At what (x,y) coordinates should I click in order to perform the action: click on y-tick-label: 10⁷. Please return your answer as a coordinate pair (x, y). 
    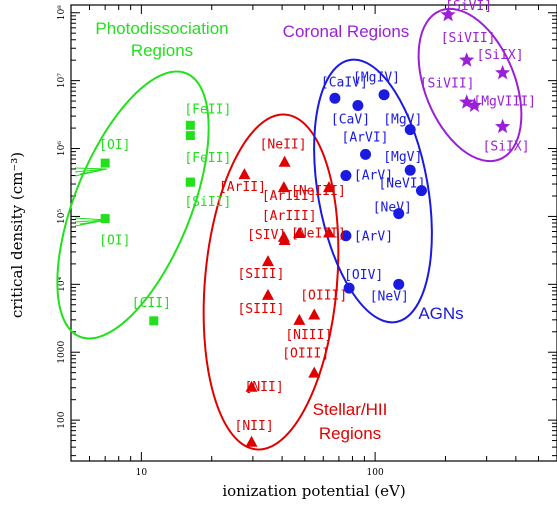
    Looking at the image, I should click on (62, 80).